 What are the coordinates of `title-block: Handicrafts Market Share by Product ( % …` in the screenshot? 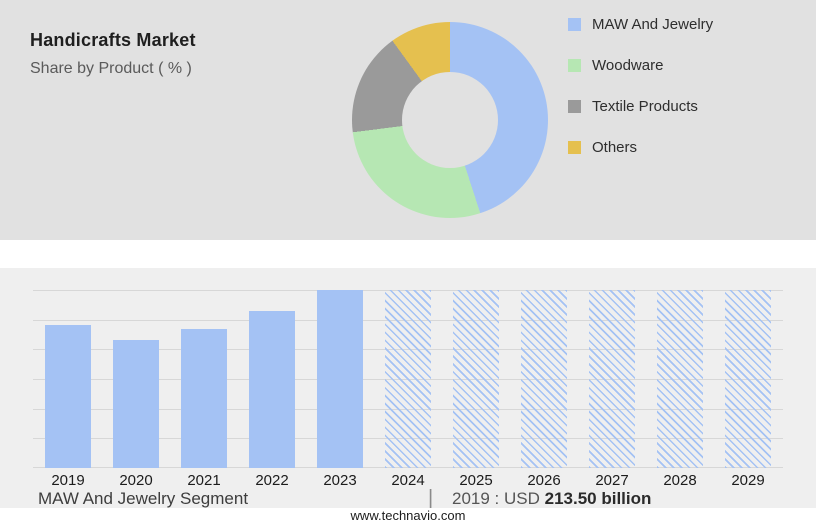 It's located at (113, 54).